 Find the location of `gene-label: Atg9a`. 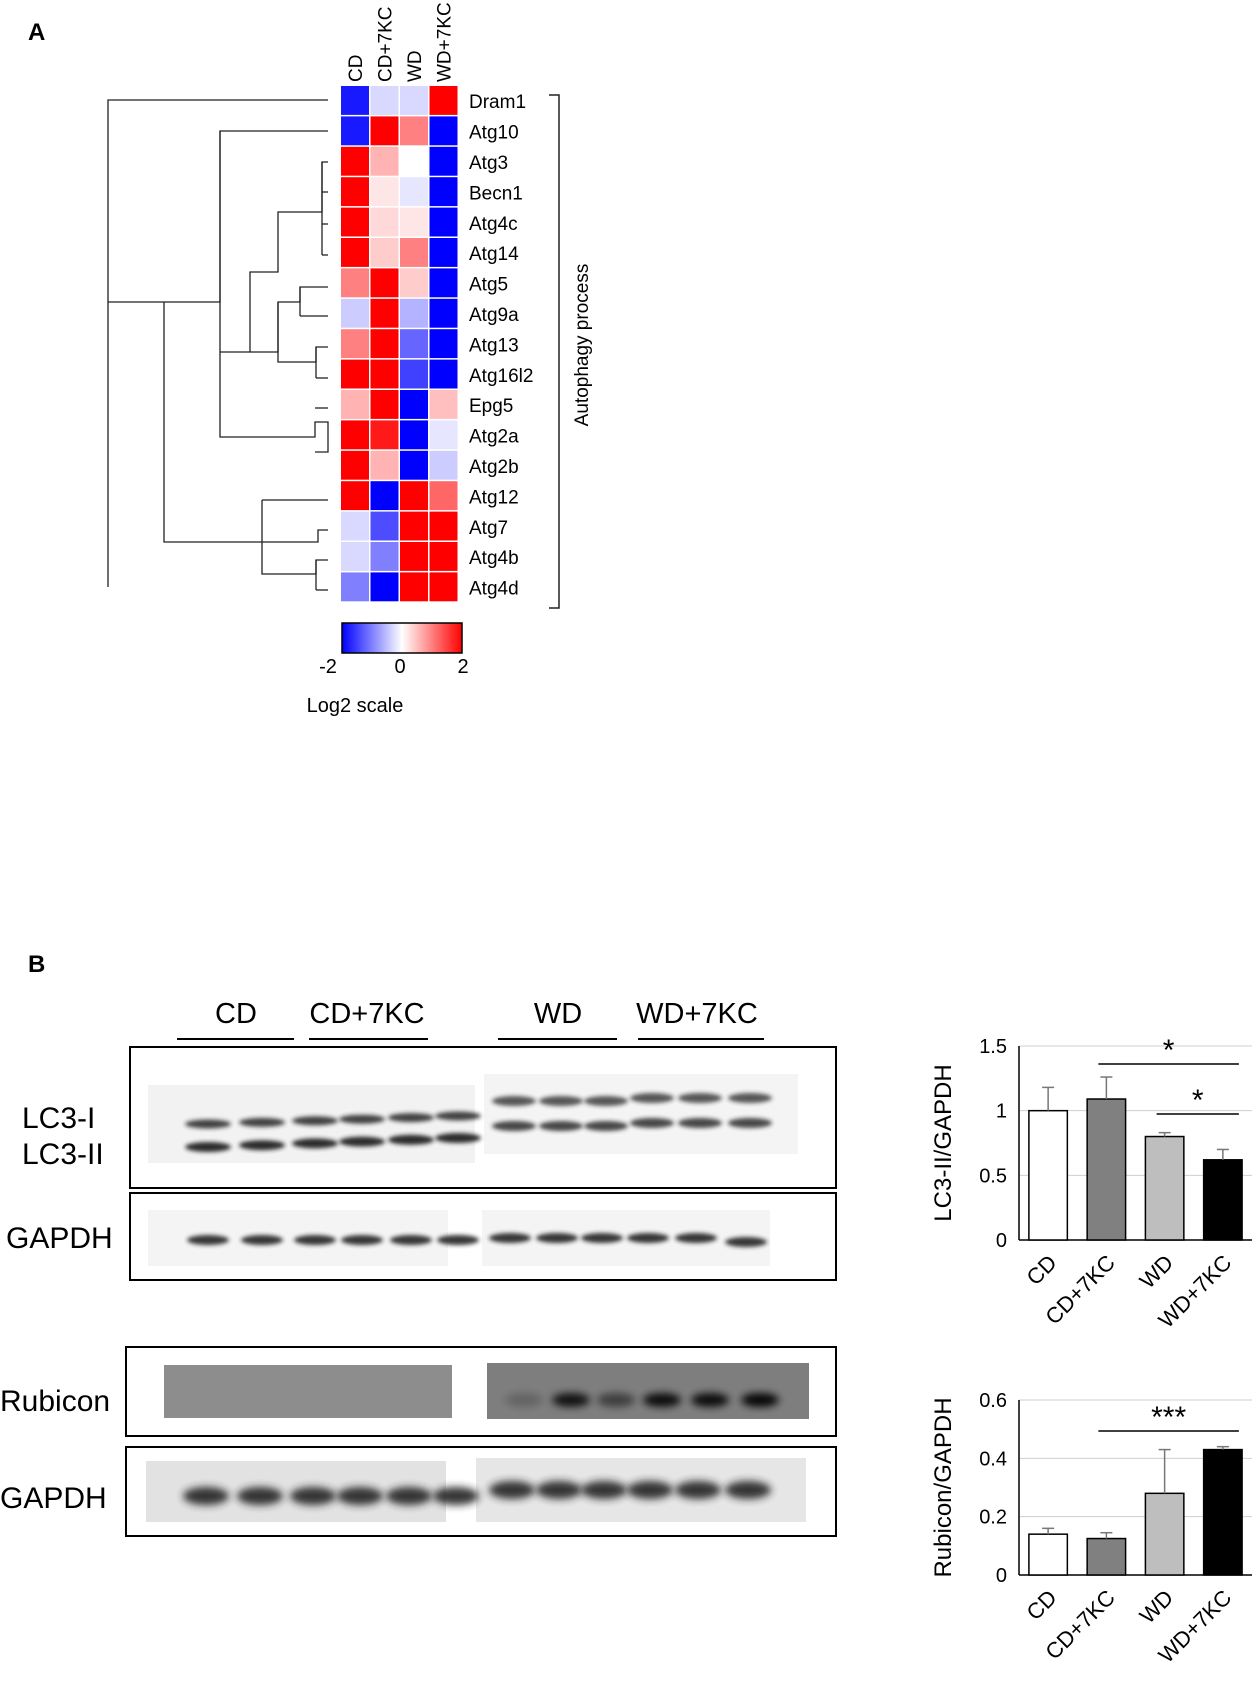

gene-label: Atg9a is located at coordinates (494, 315).